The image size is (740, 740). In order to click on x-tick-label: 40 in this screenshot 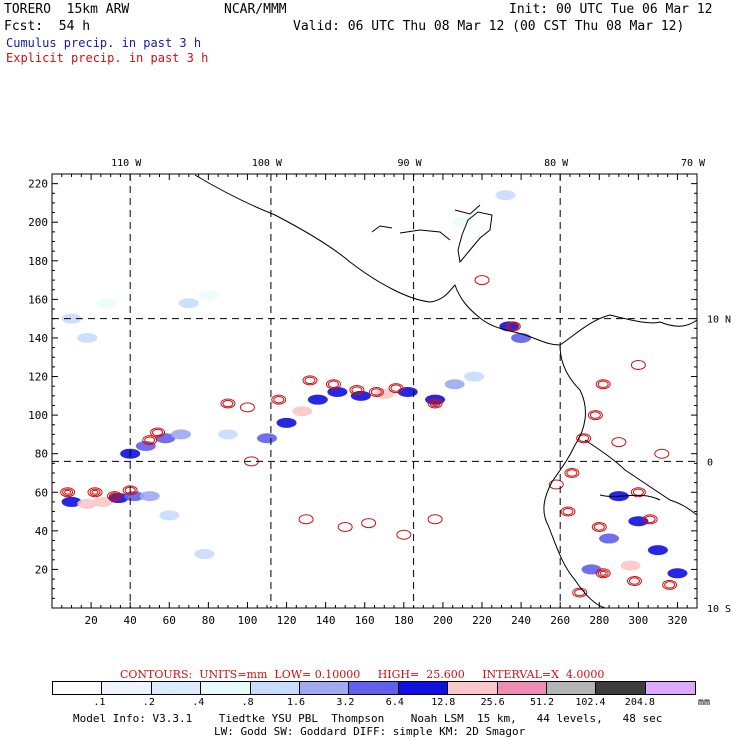, I will do `click(130, 620)`.